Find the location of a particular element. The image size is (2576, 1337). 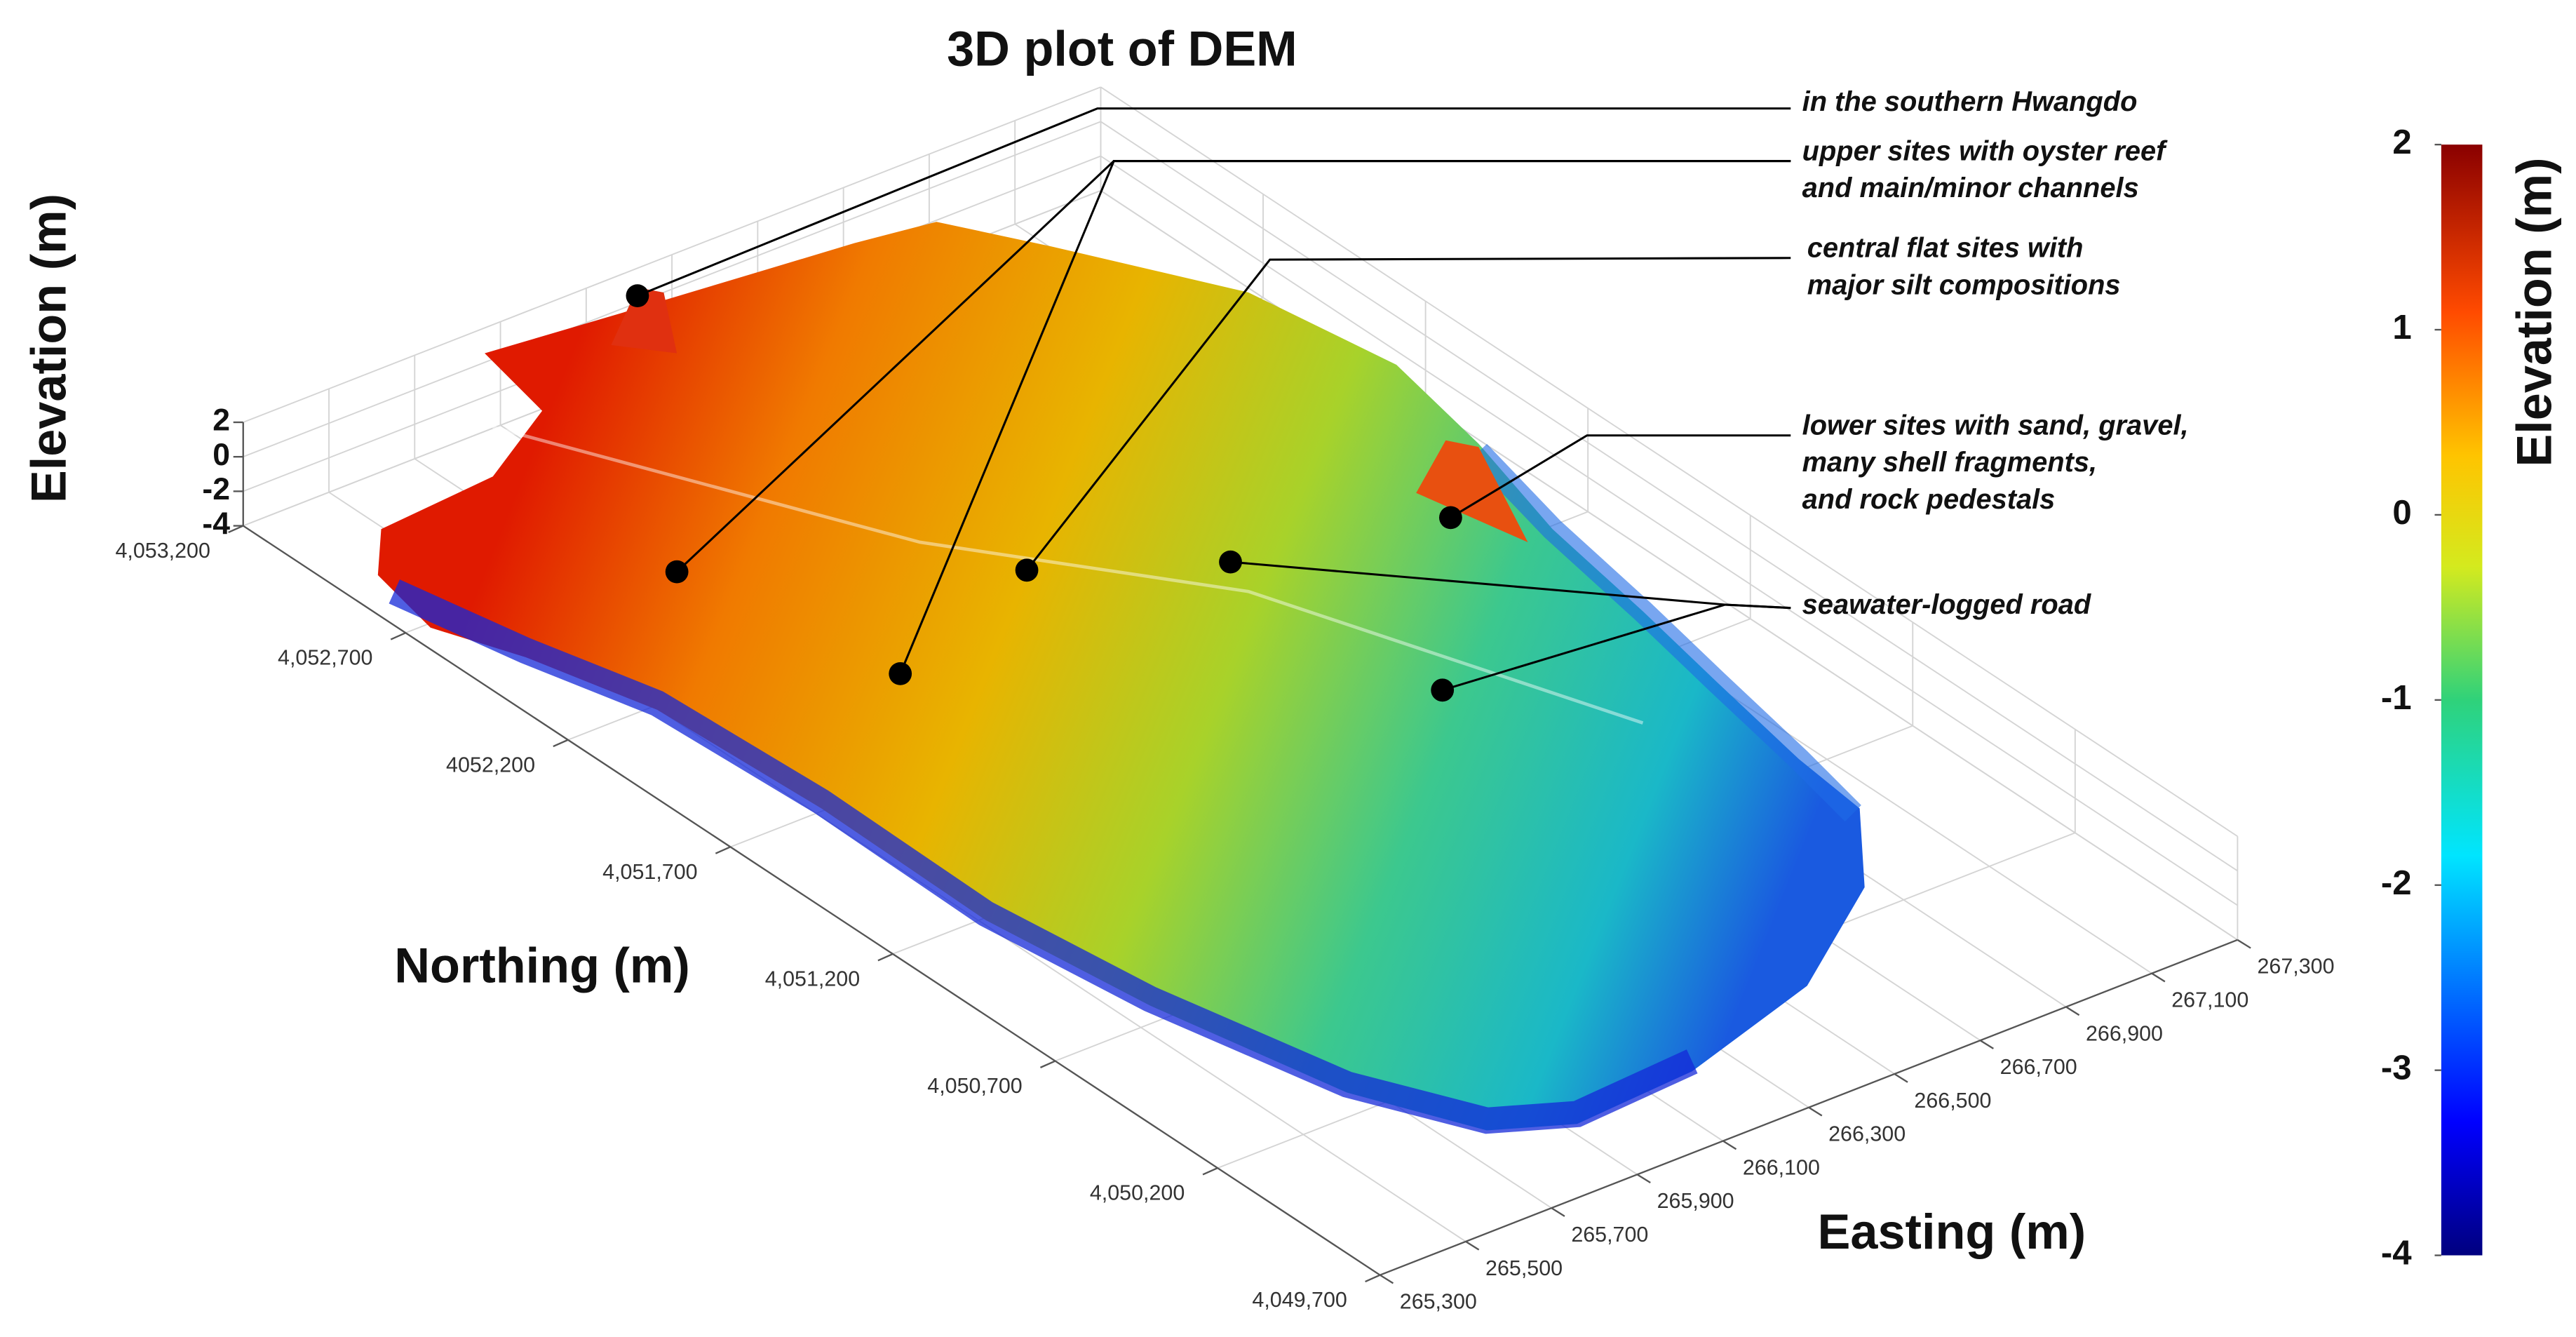

z-tick-label: 2 is located at coordinates (221, 420).